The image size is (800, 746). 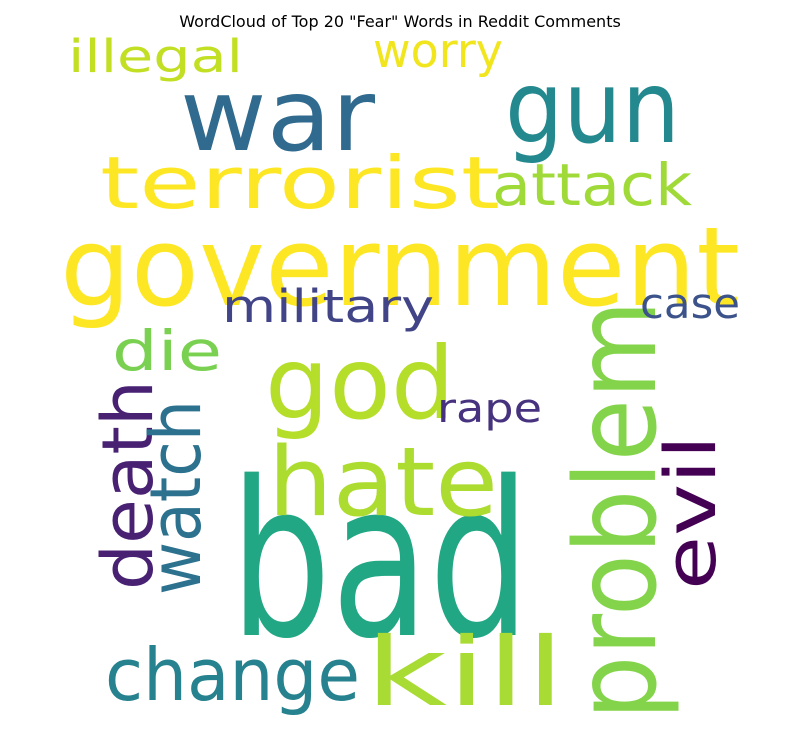 I want to click on word-gun: gun, so click(x=592, y=107).